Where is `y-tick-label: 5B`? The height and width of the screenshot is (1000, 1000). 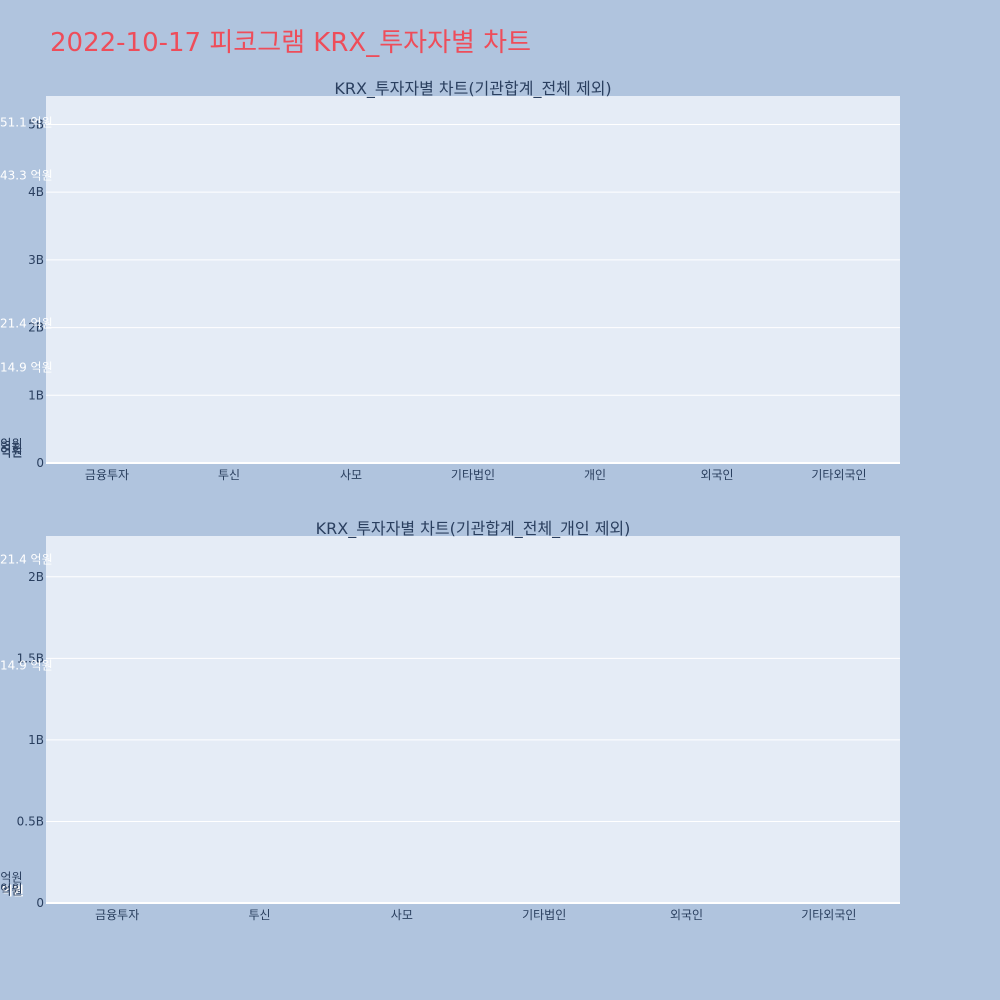
y-tick-label: 5B is located at coordinates (36, 124).